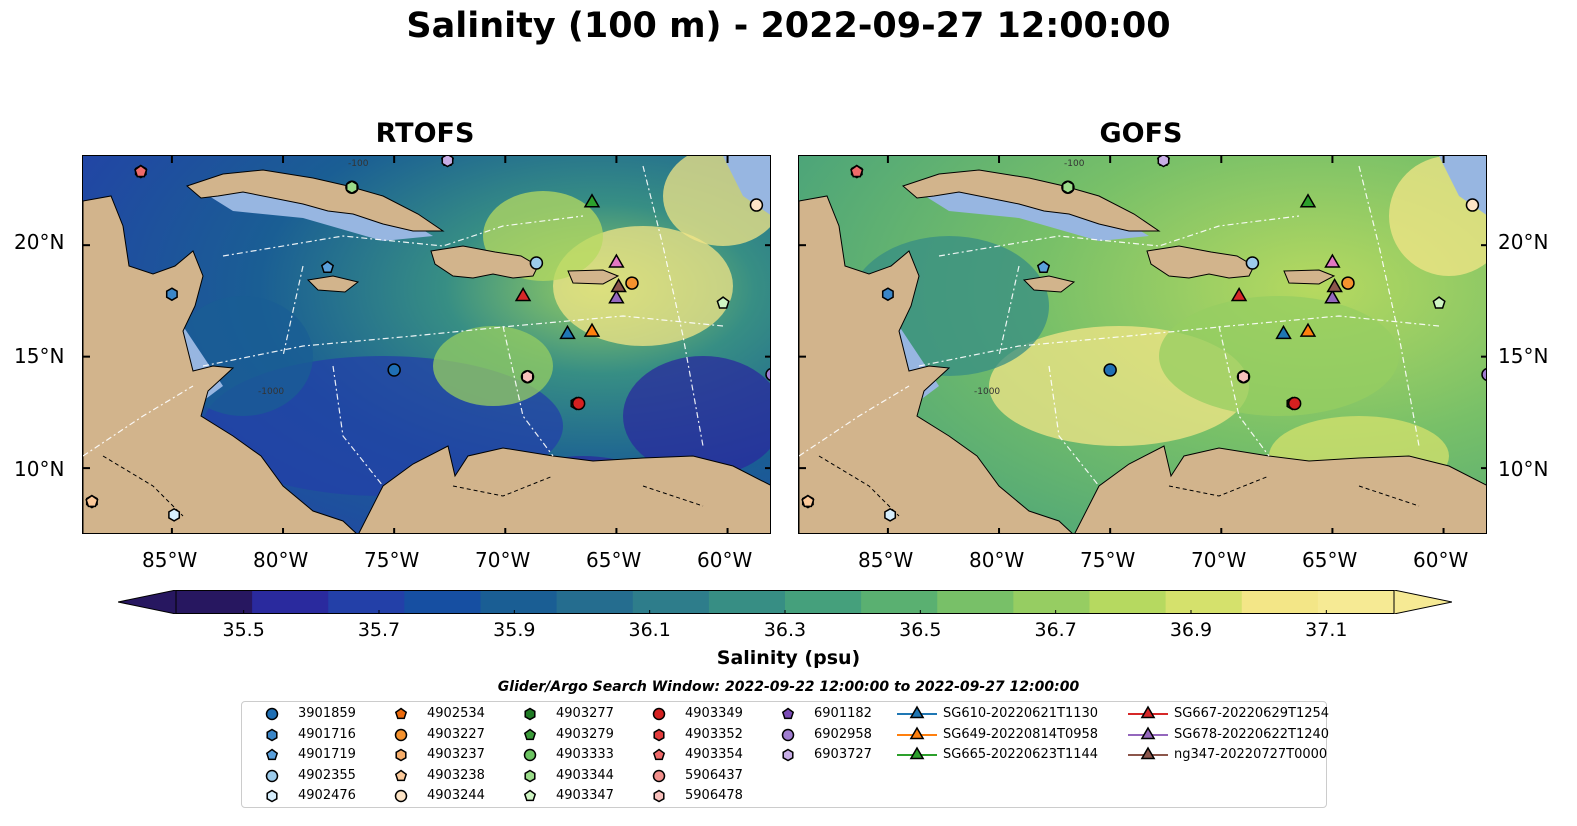 This screenshot has width=1577, height=826. Describe the element at coordinates (585, 734) in the screenshot. I see `legend-item-label: 4903279` at that location.